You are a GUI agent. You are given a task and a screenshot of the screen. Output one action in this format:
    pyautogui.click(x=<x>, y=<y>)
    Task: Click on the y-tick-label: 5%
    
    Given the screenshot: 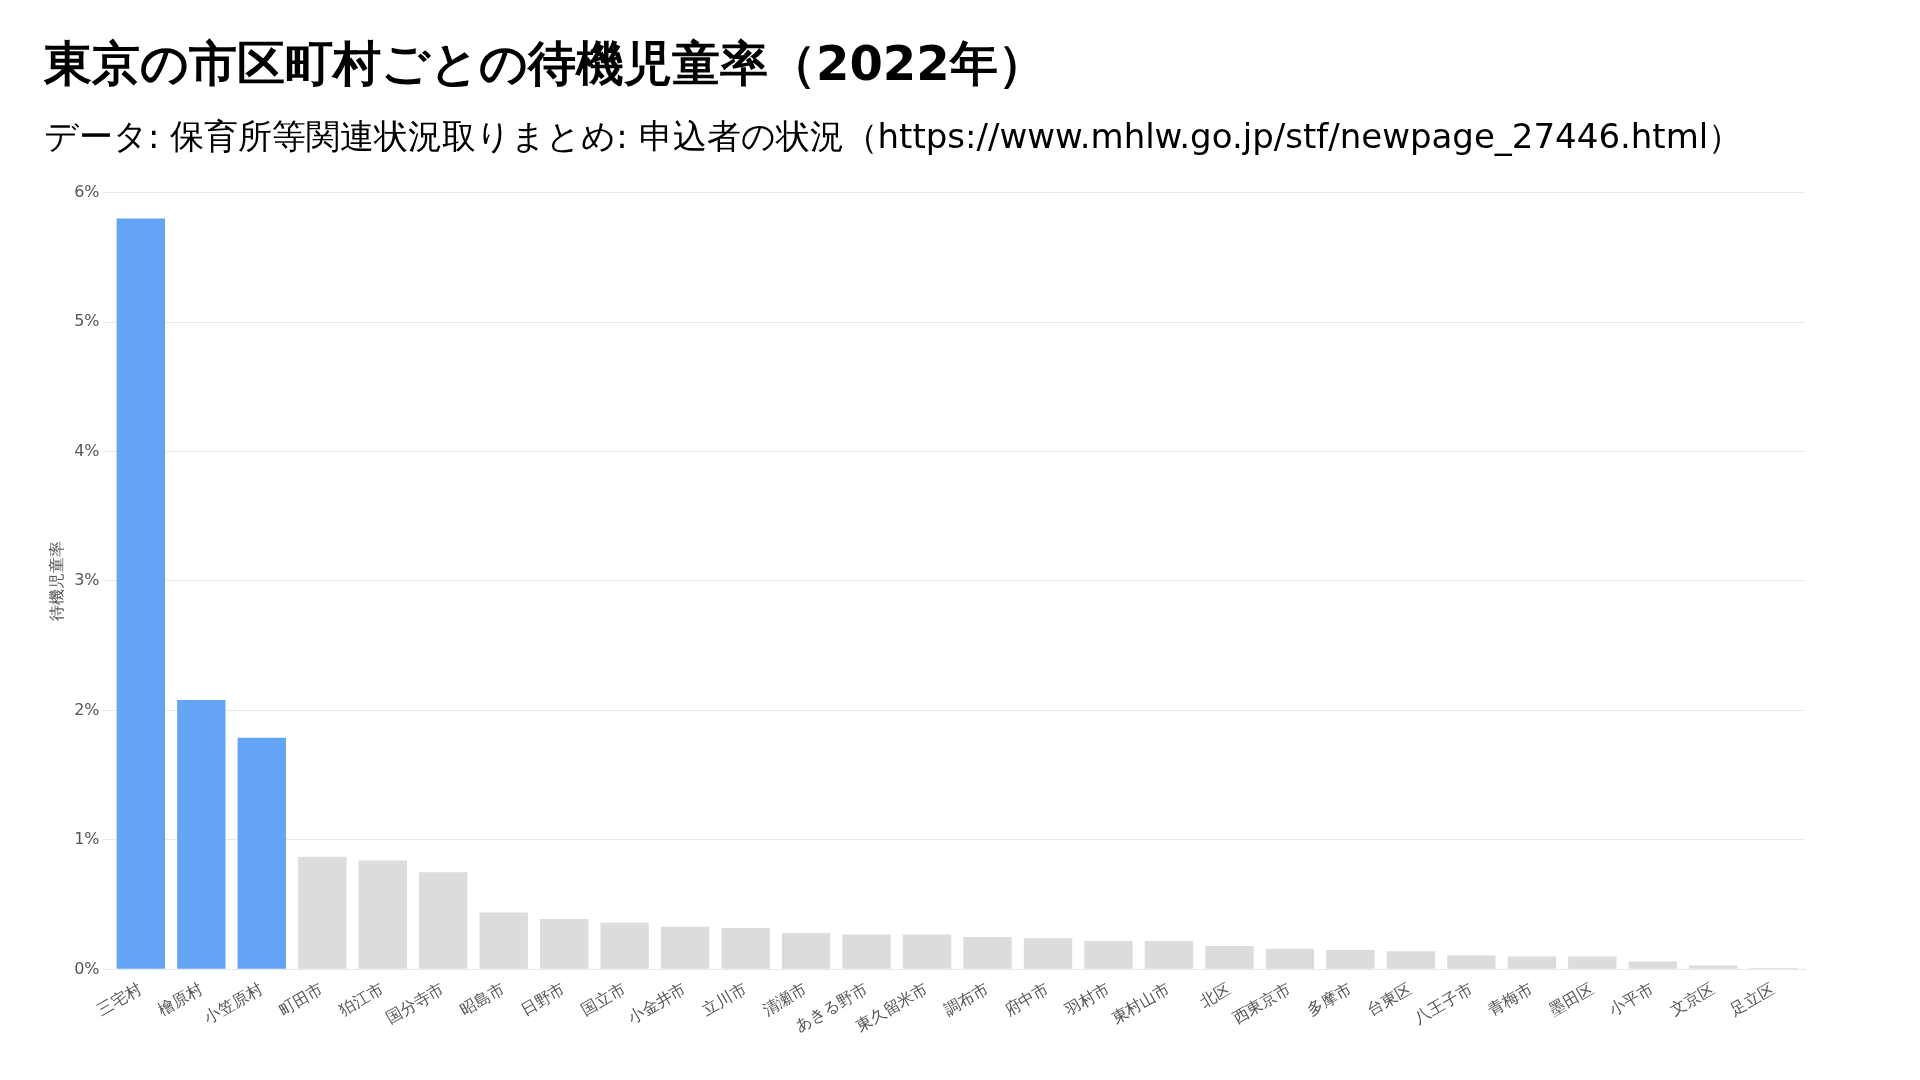 What is the action you would take?
    pyautogui.click(x=87, y=321)
    